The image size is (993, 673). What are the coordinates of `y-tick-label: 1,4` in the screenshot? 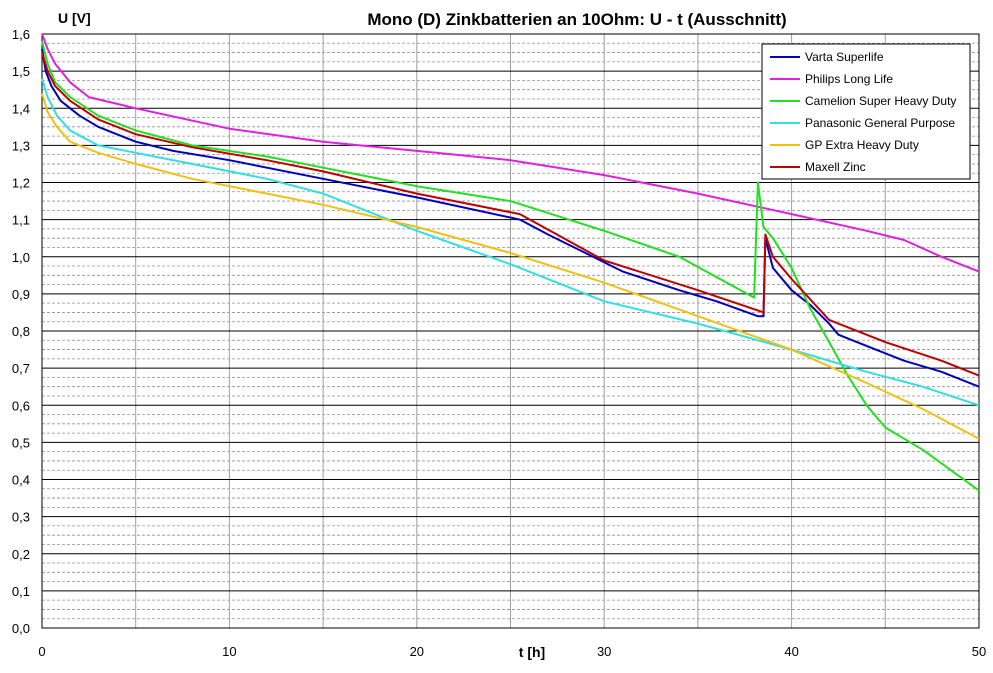 It's located at (21, 108).